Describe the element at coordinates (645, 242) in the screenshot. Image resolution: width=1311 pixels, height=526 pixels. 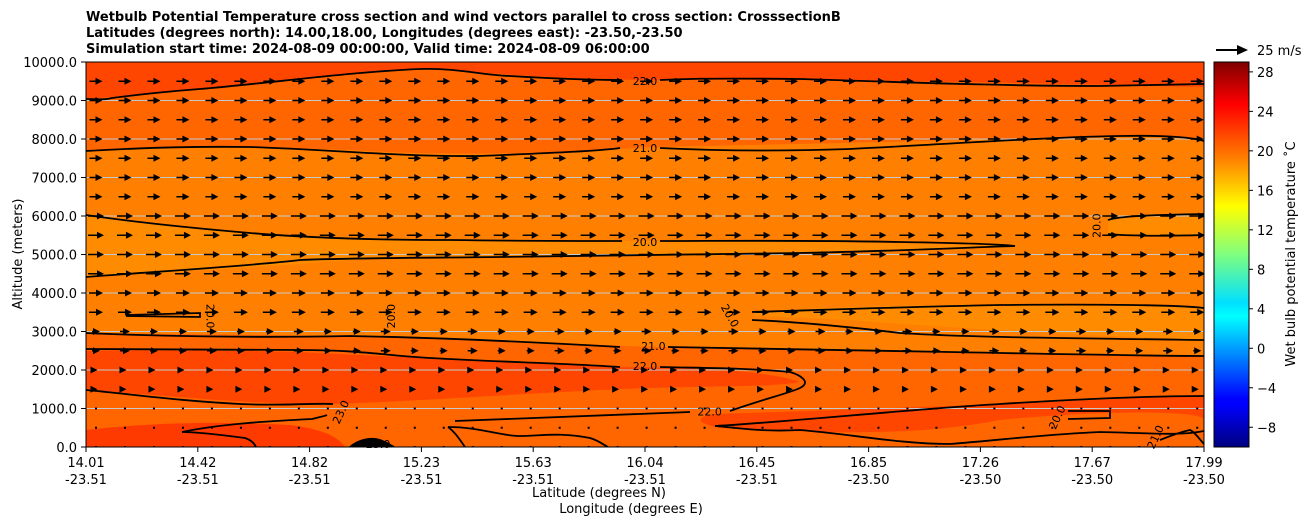
I see `contour-label: 20.0` at that location.